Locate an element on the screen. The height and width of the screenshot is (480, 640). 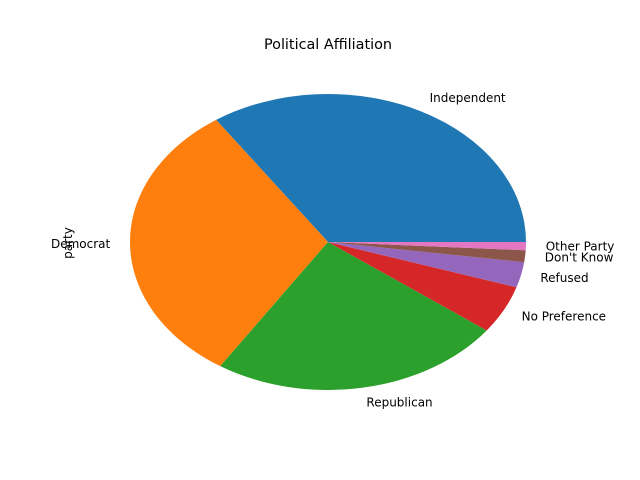
slice-label-independent: Independent is located at coordinates (468, 98).